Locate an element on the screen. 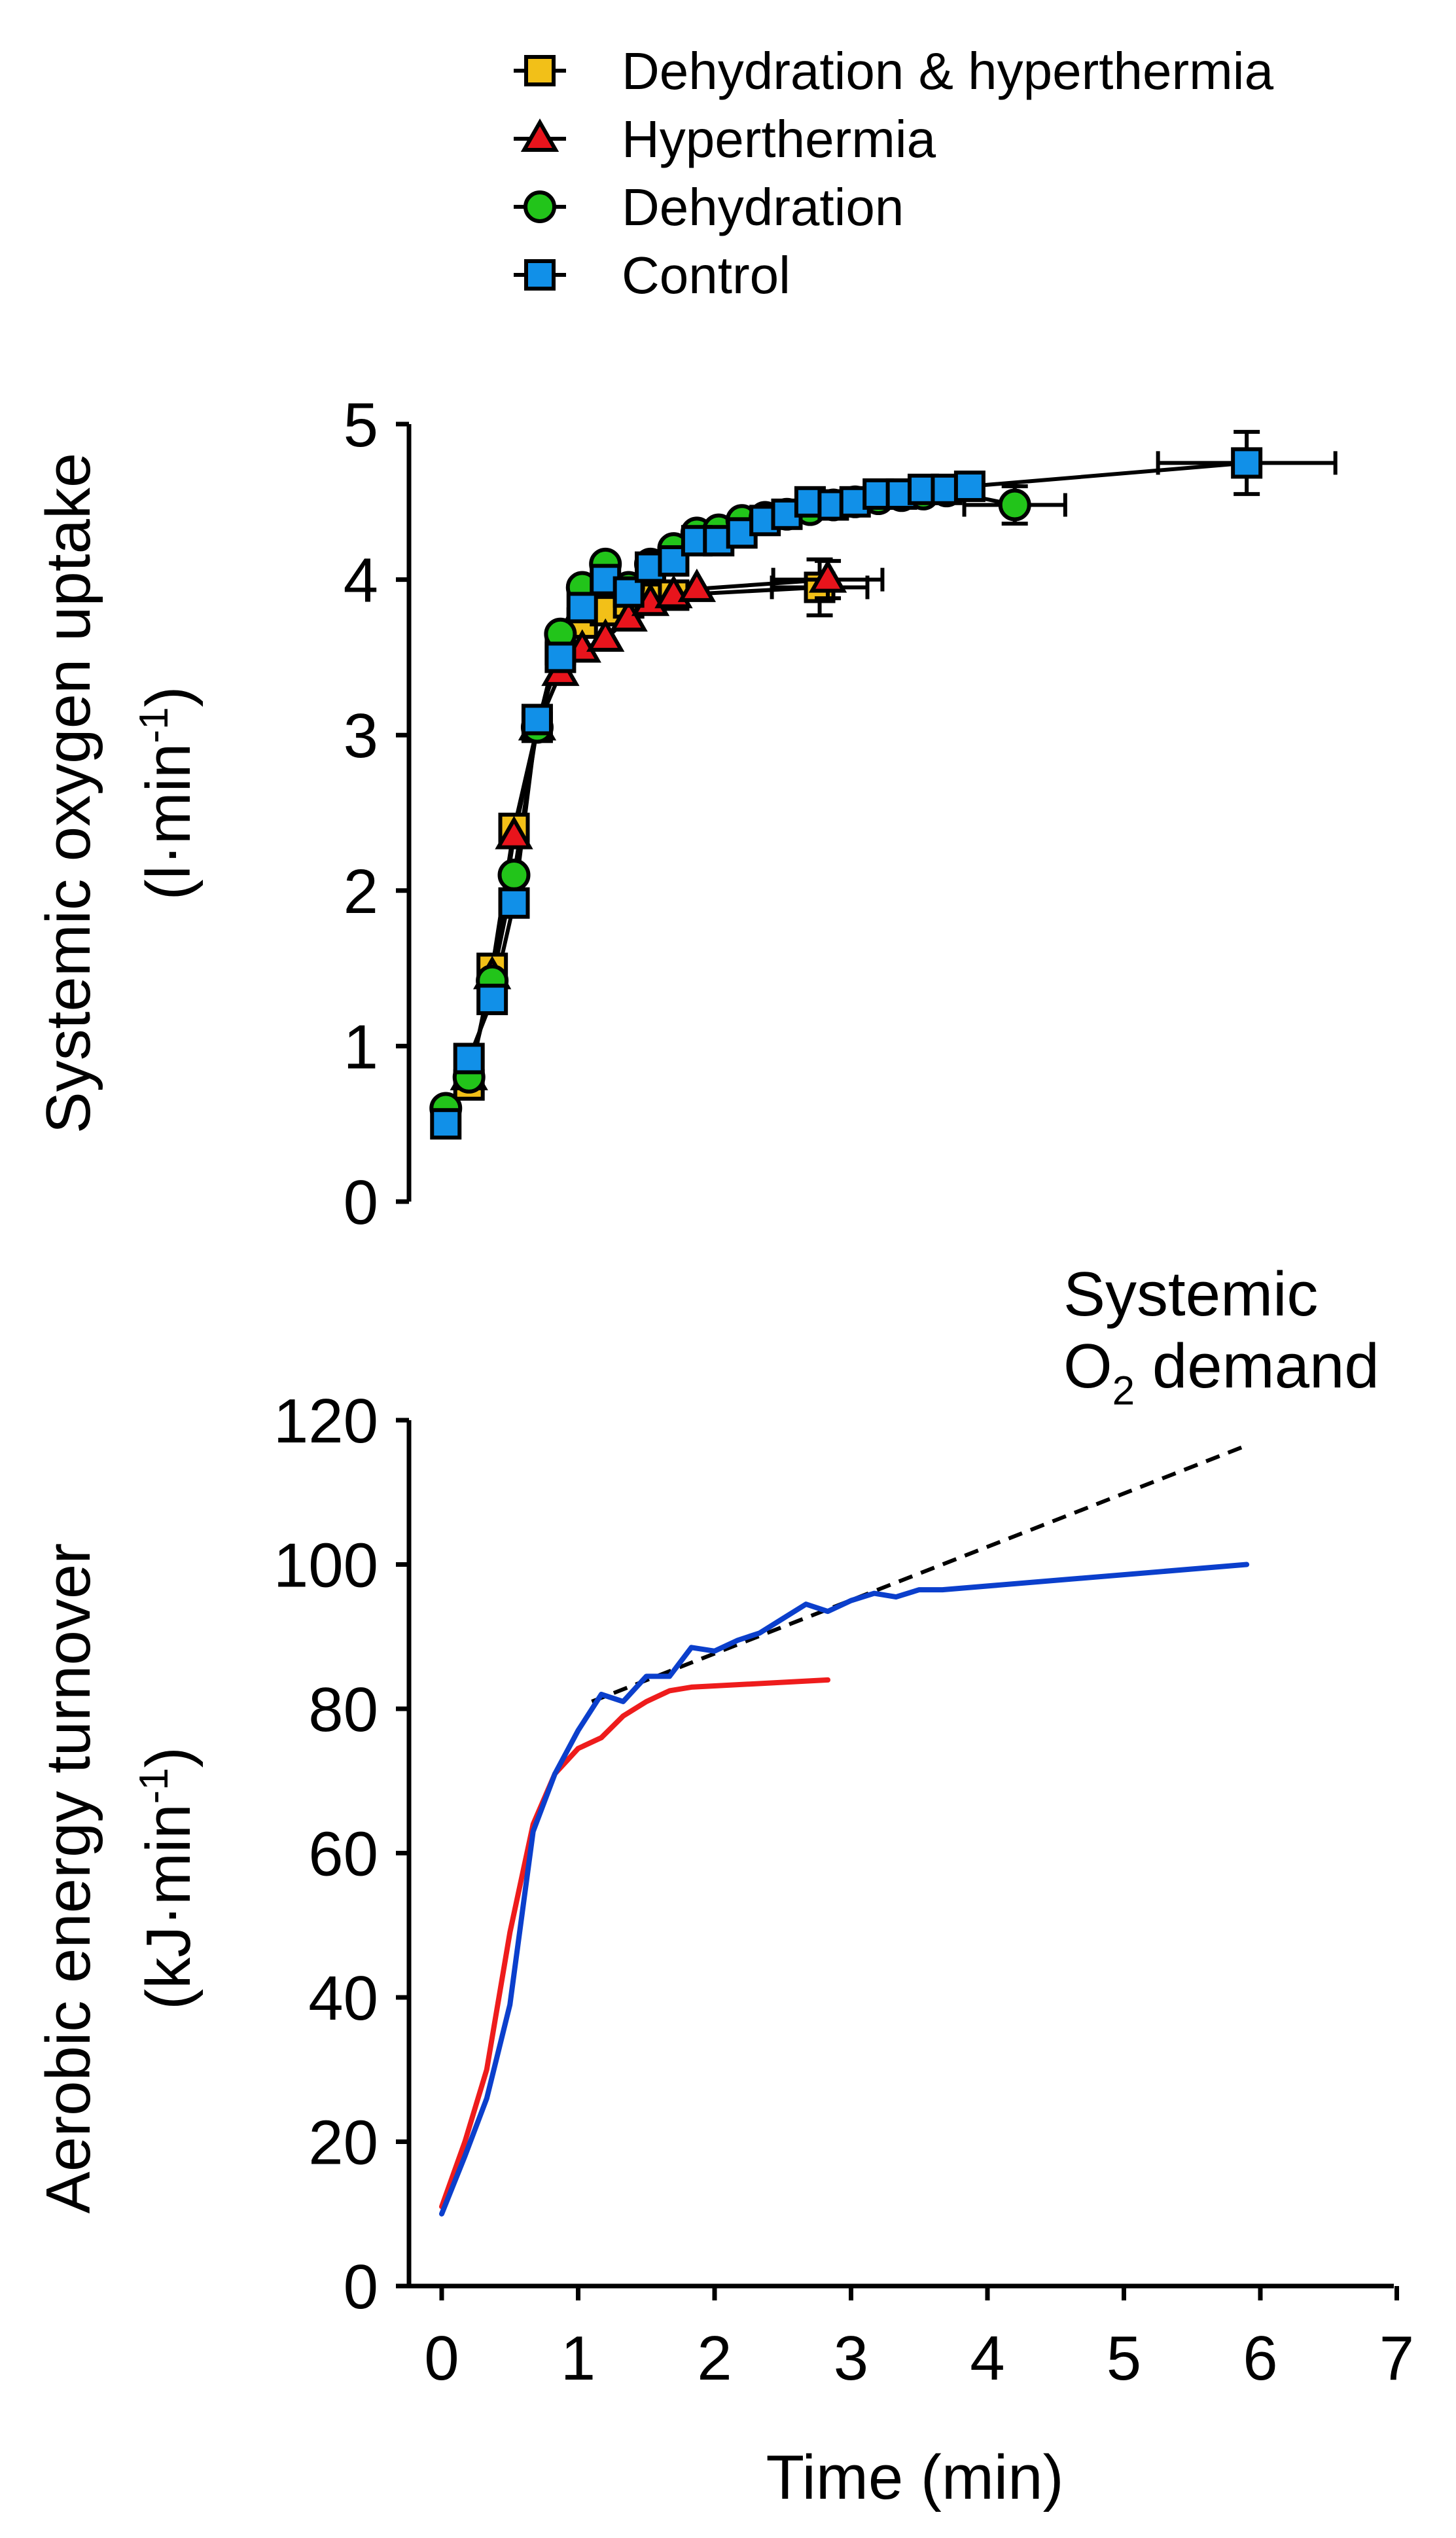  top-line-control is located at coordinates (845, 793).